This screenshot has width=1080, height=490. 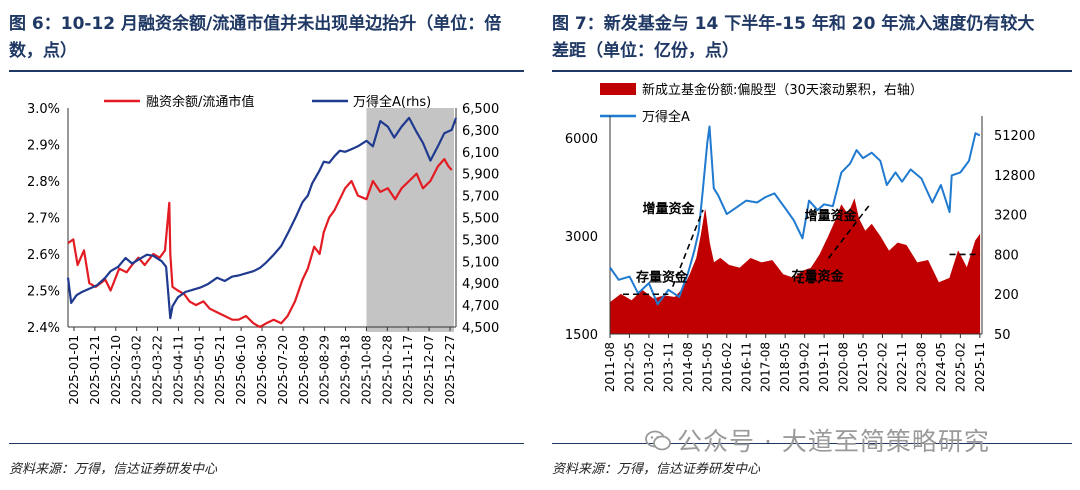 I want to click on fig7-xtick-label: 2015-05, so click(x=707, y=367).